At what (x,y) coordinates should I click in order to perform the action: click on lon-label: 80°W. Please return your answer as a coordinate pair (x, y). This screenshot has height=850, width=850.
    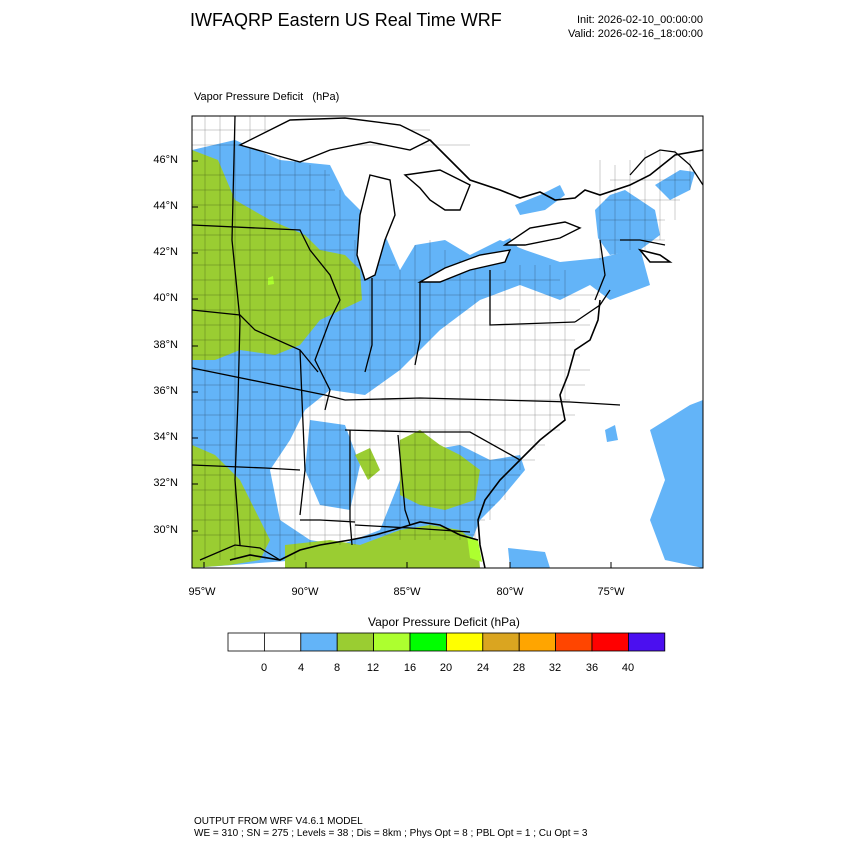
    Looking at the image, I should click on (510, 592).